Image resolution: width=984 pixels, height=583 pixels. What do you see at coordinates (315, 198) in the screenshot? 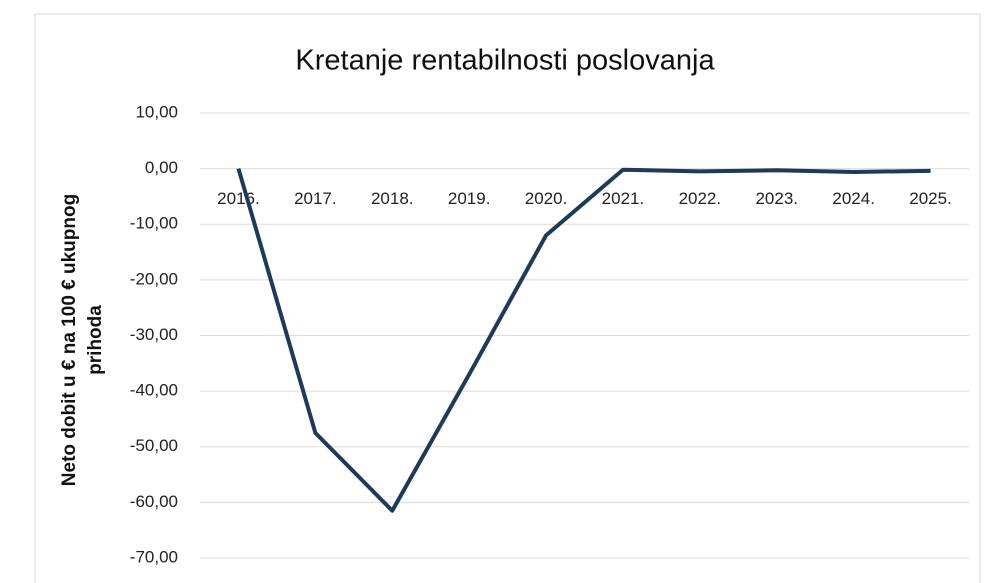
I see `x-tick-label: 2017.` at bounding box center [315, 198].